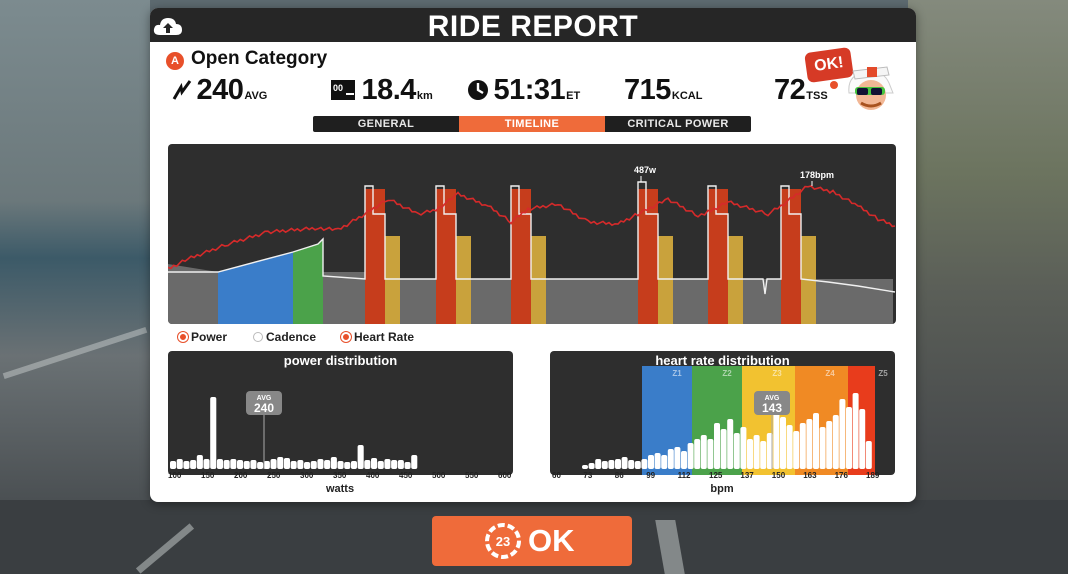 This screenshot has height=574, width=1068. Describe the element at coordinates (678, 124) in the screenshot. I see `tab-critical-power: CRITICAL POWER` at that location.